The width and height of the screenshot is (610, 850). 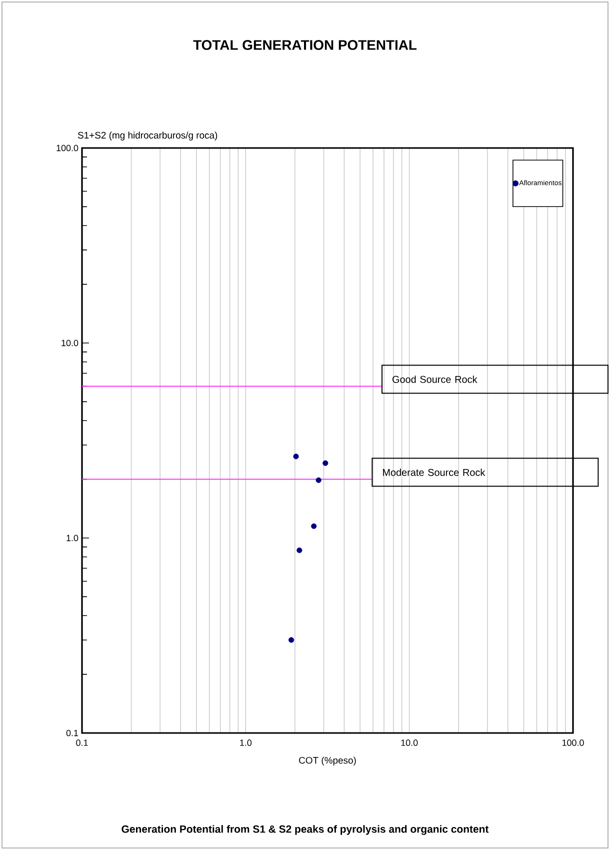 What do you see at coordinates (409, 743) in the screenshot?
I see `x-tick-label: 10.0` at bounding box center [409, 743].